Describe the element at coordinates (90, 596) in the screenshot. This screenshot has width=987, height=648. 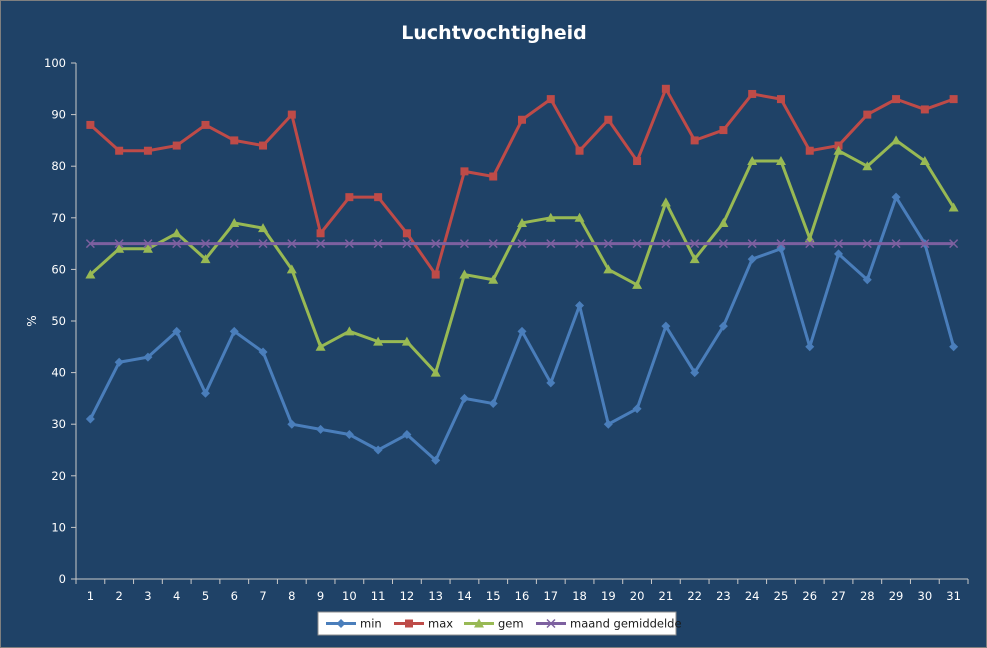
I see `x-tick-label: 1` at that location.